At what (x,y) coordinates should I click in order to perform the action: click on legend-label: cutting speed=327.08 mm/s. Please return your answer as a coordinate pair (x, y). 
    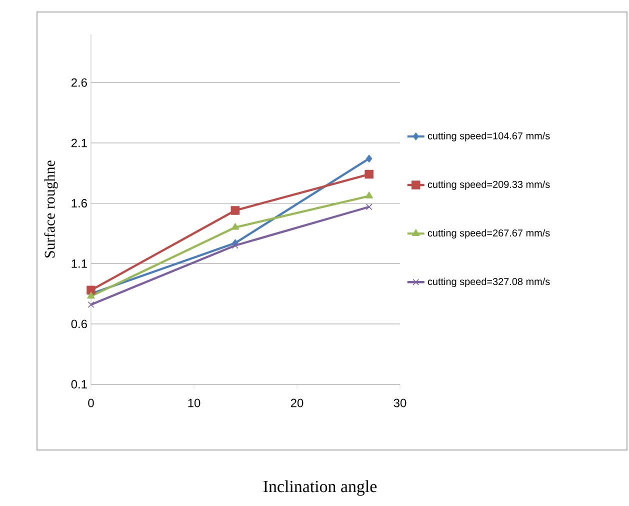
    Looking at the image, I should click on (489, 283).